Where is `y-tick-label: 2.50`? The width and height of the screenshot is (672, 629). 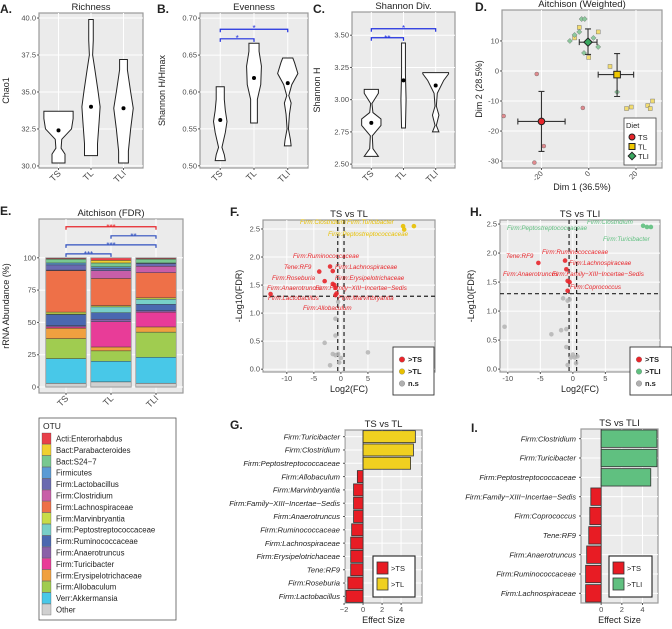
y-tick-label: 2.50 is located at coordinates (341, 164).